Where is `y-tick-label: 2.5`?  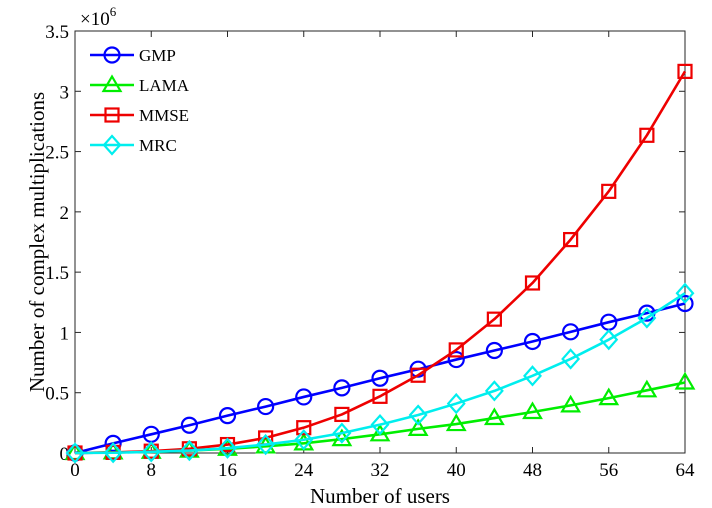
y-tick-label: 2.5 is located at coordinates (57, 153).